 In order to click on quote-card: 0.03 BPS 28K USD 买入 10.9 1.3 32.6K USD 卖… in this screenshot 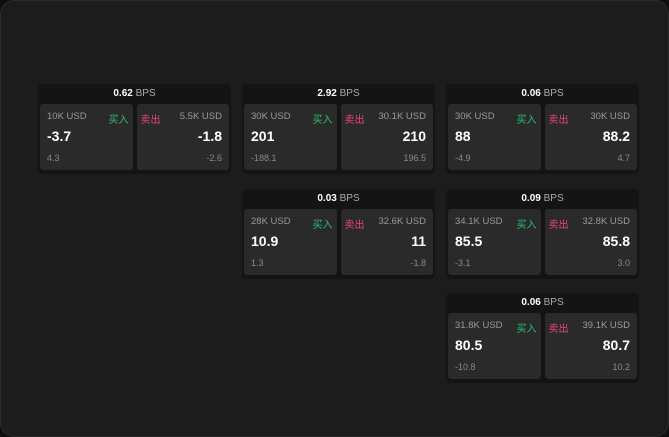, I will do `click(338, 234)`.